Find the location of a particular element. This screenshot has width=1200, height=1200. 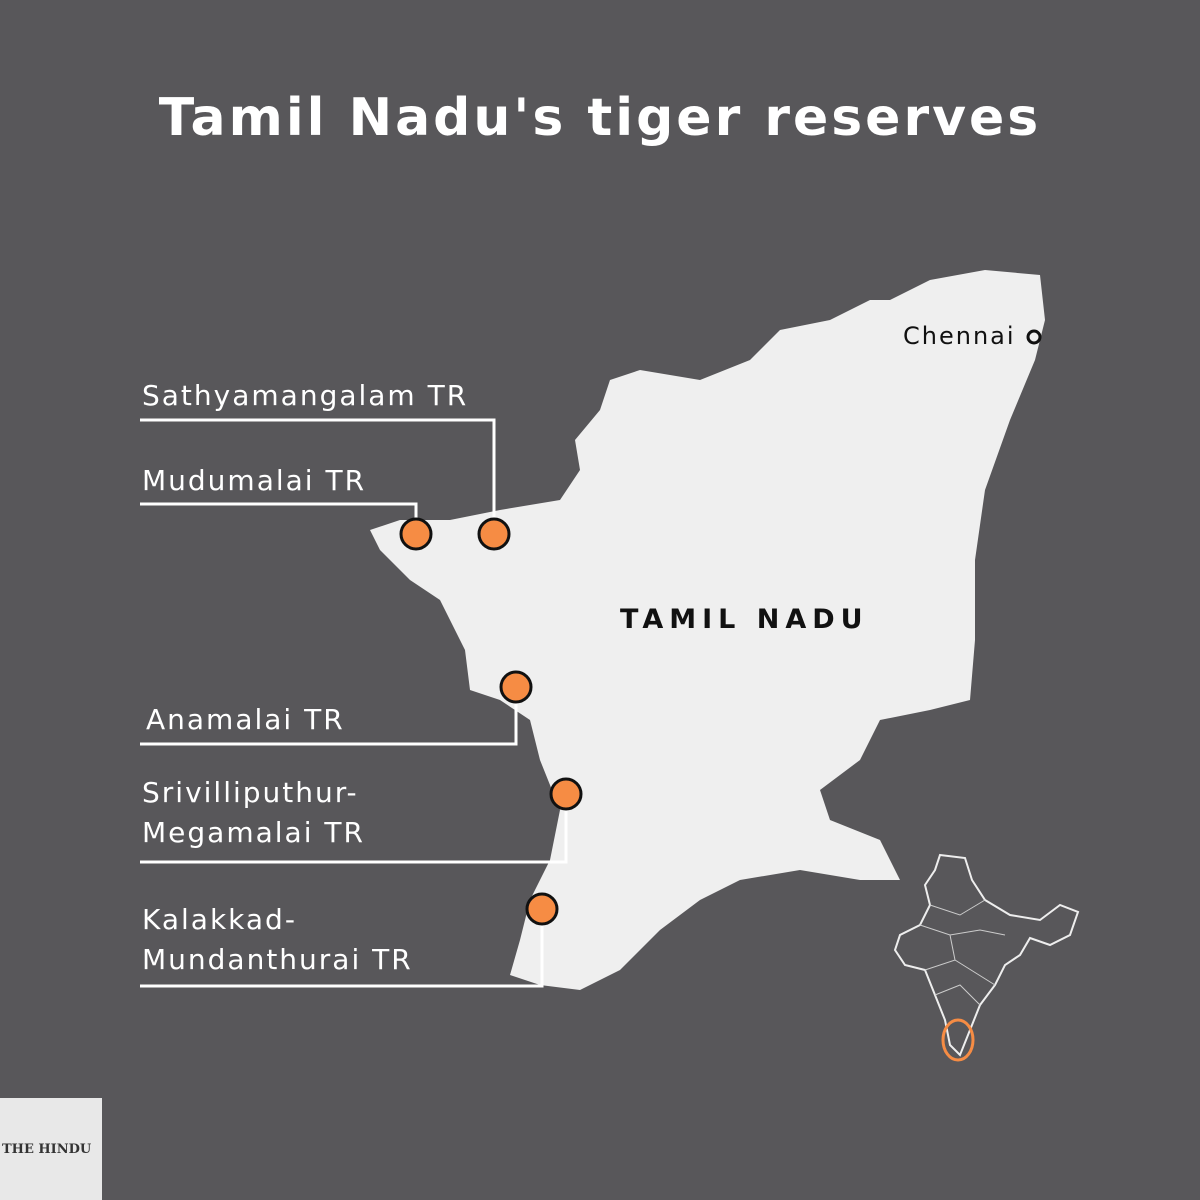

india-inset-map is located at coordinates (986, 955).